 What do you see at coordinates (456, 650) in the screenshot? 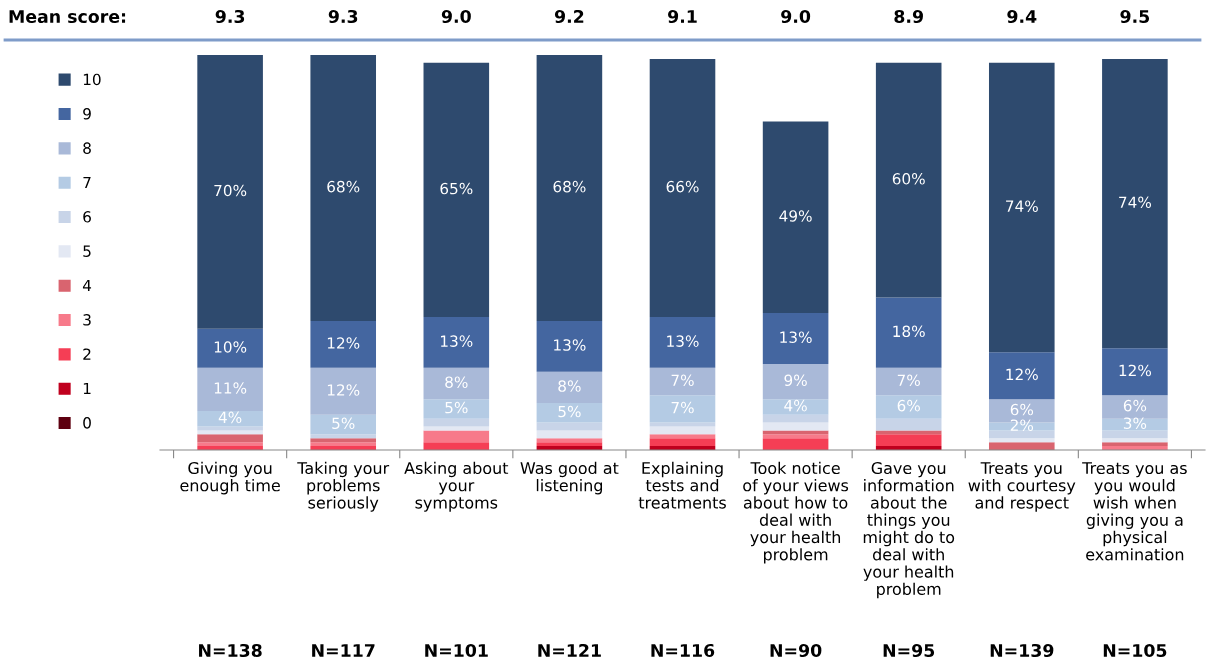
I see `text: N=101` at bounding box center [456, 650].